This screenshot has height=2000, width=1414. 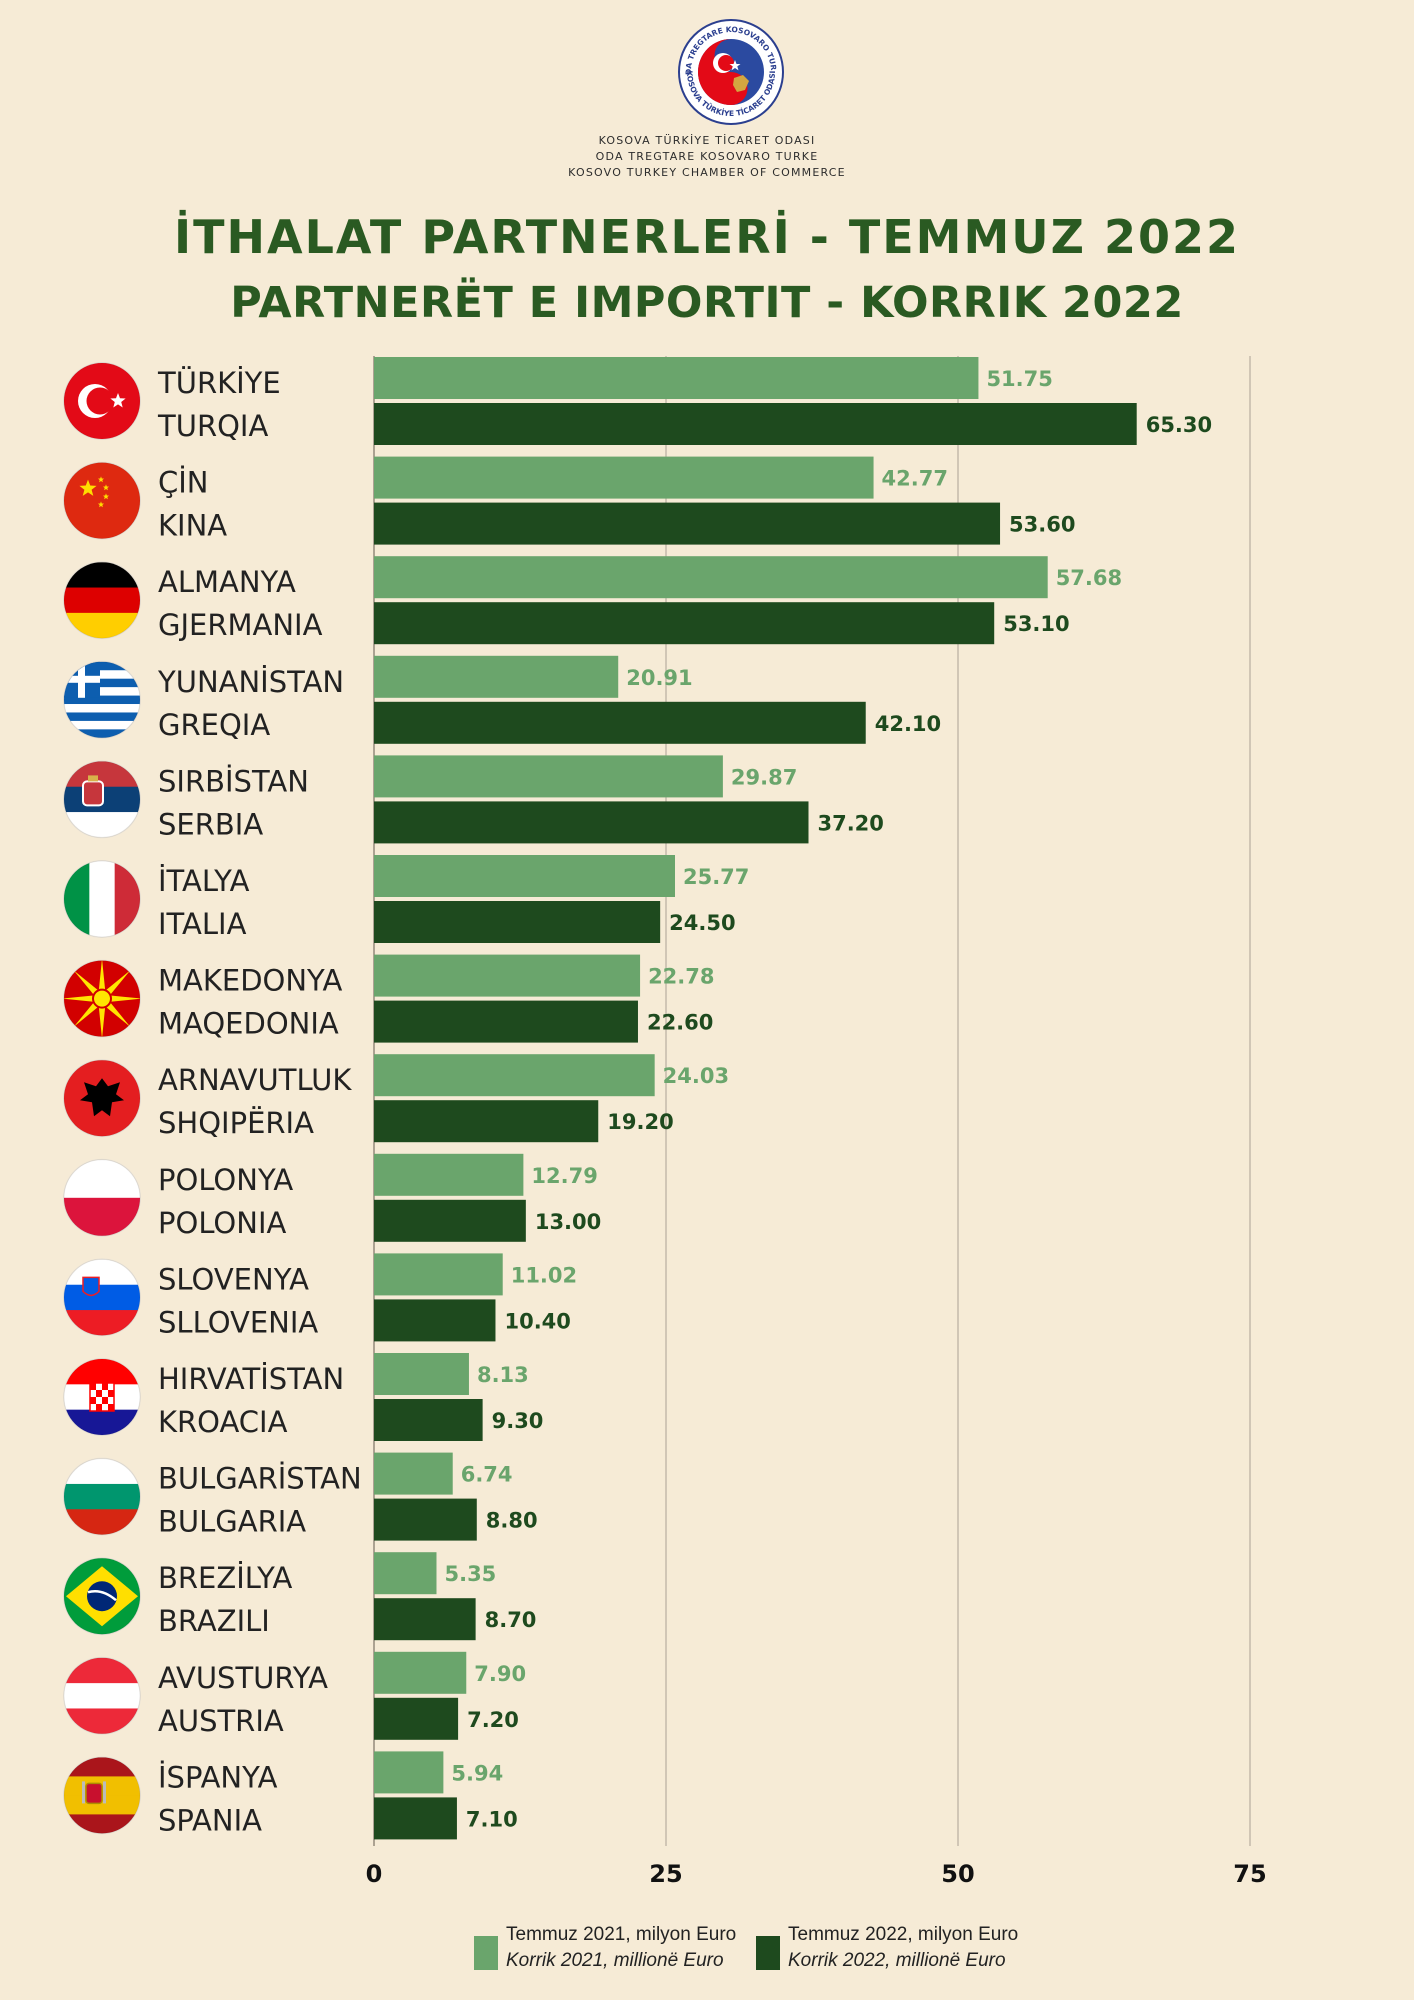 I want to click on data-label-2022: 7.10, so click(x=492, y=1819).